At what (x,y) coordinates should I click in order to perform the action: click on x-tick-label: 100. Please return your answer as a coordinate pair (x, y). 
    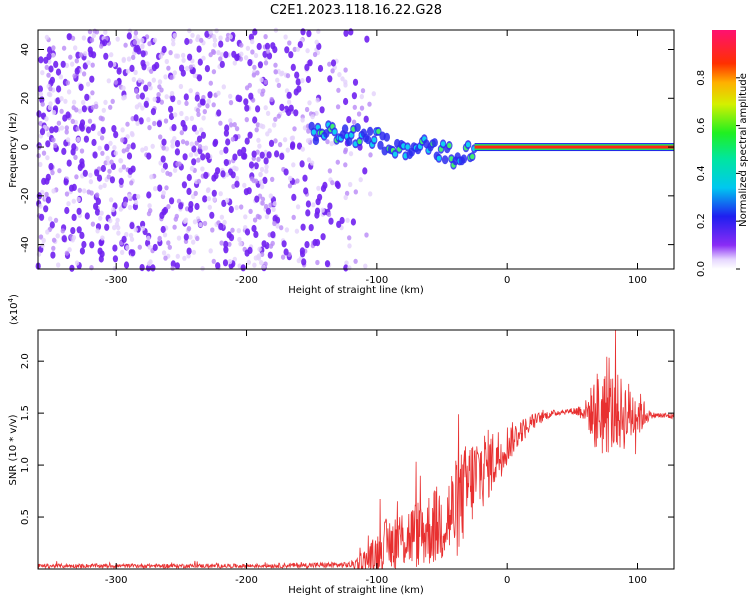
    Looking at the image, I should click on (637, 580).